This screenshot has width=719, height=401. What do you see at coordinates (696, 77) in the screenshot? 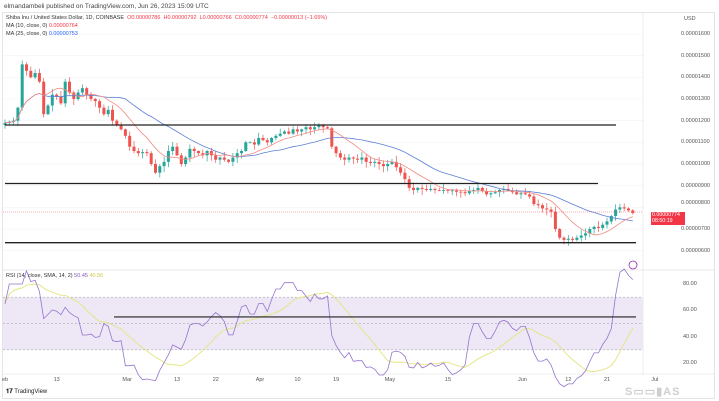
I see `price-tick-label: 0.00001400` at bounding box center [696, 77].